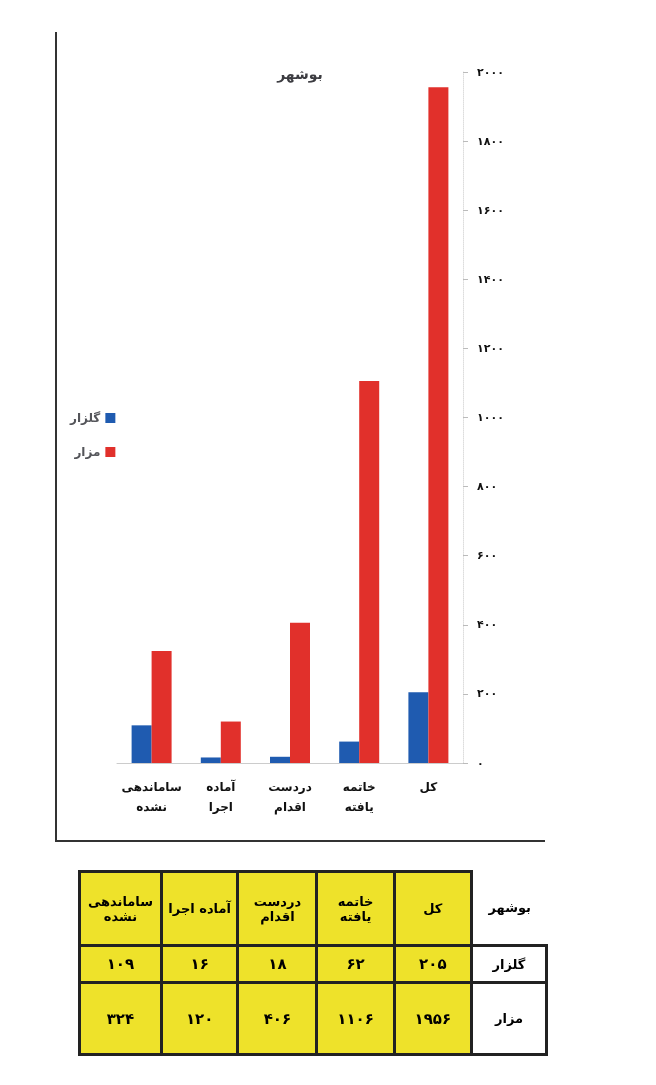  What do you see at coordinates (433, 908) in the screenshot?
I see `category-label: کل` at bounding box center [433, 908].